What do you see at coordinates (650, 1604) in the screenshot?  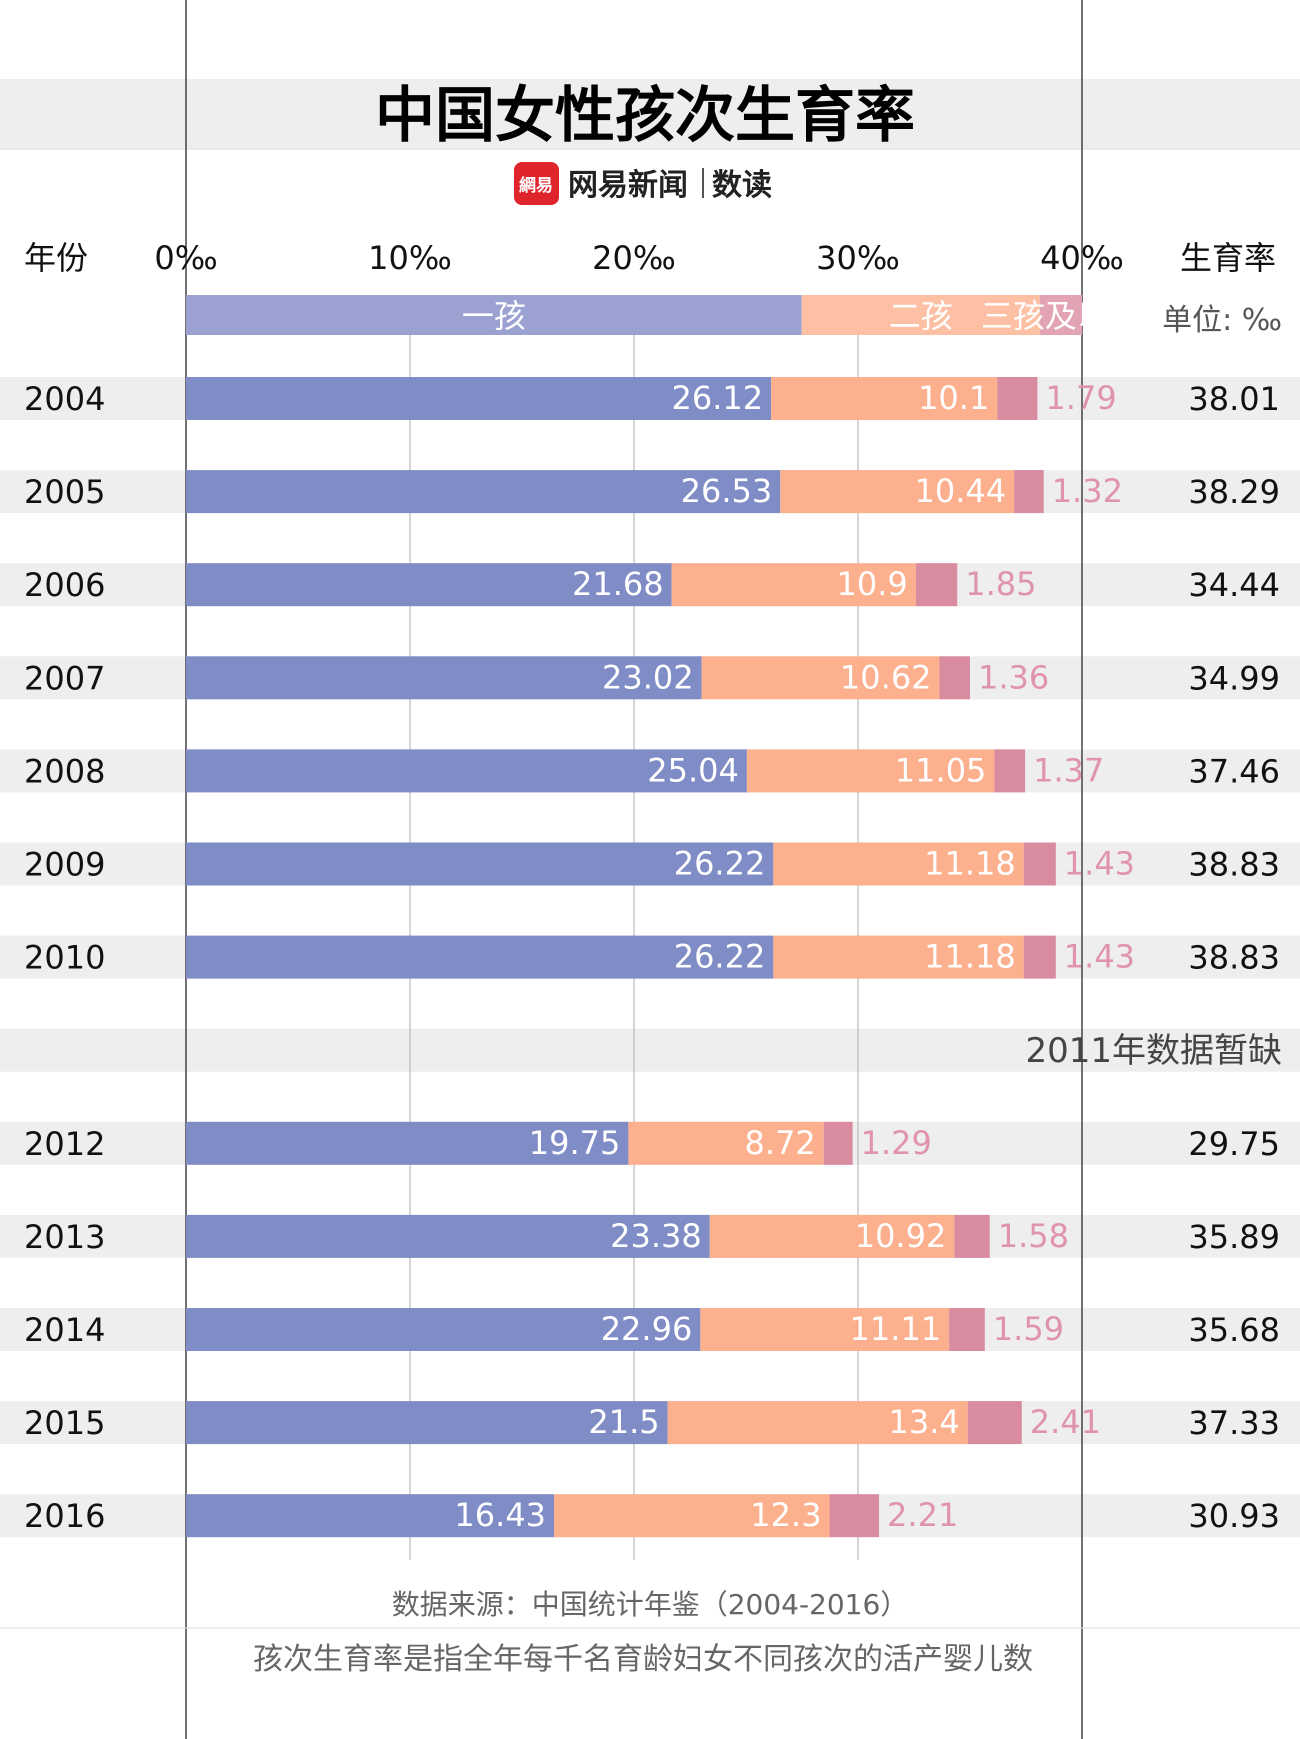 I see `data-source: 数据来源：中国统计年鉴（2004-2016）` at bounding box center [650, 1604].